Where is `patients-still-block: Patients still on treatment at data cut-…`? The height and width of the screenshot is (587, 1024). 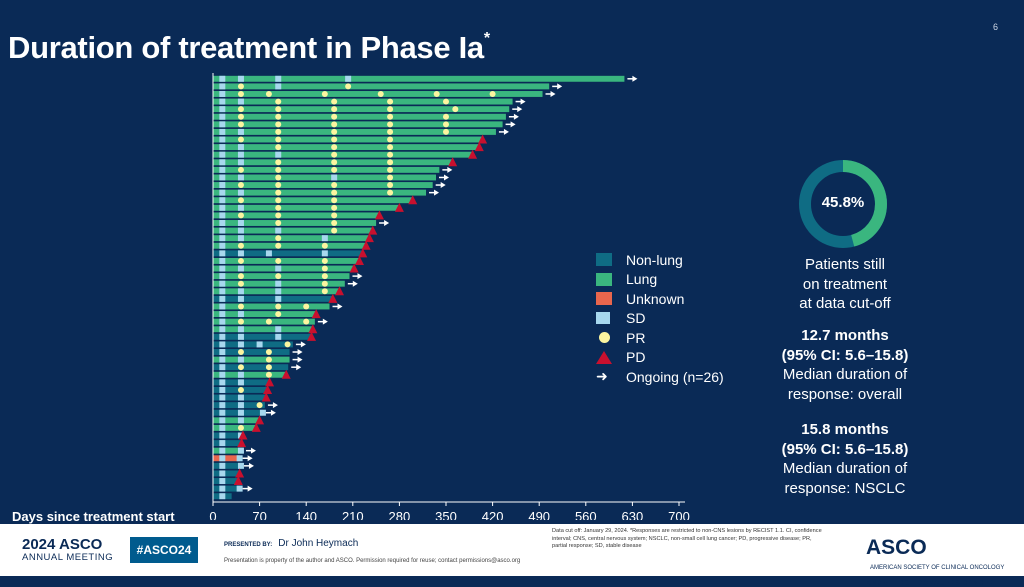
patients-still-block: Patients still on treatment at data cut-… is located at coordinates (845, 284).